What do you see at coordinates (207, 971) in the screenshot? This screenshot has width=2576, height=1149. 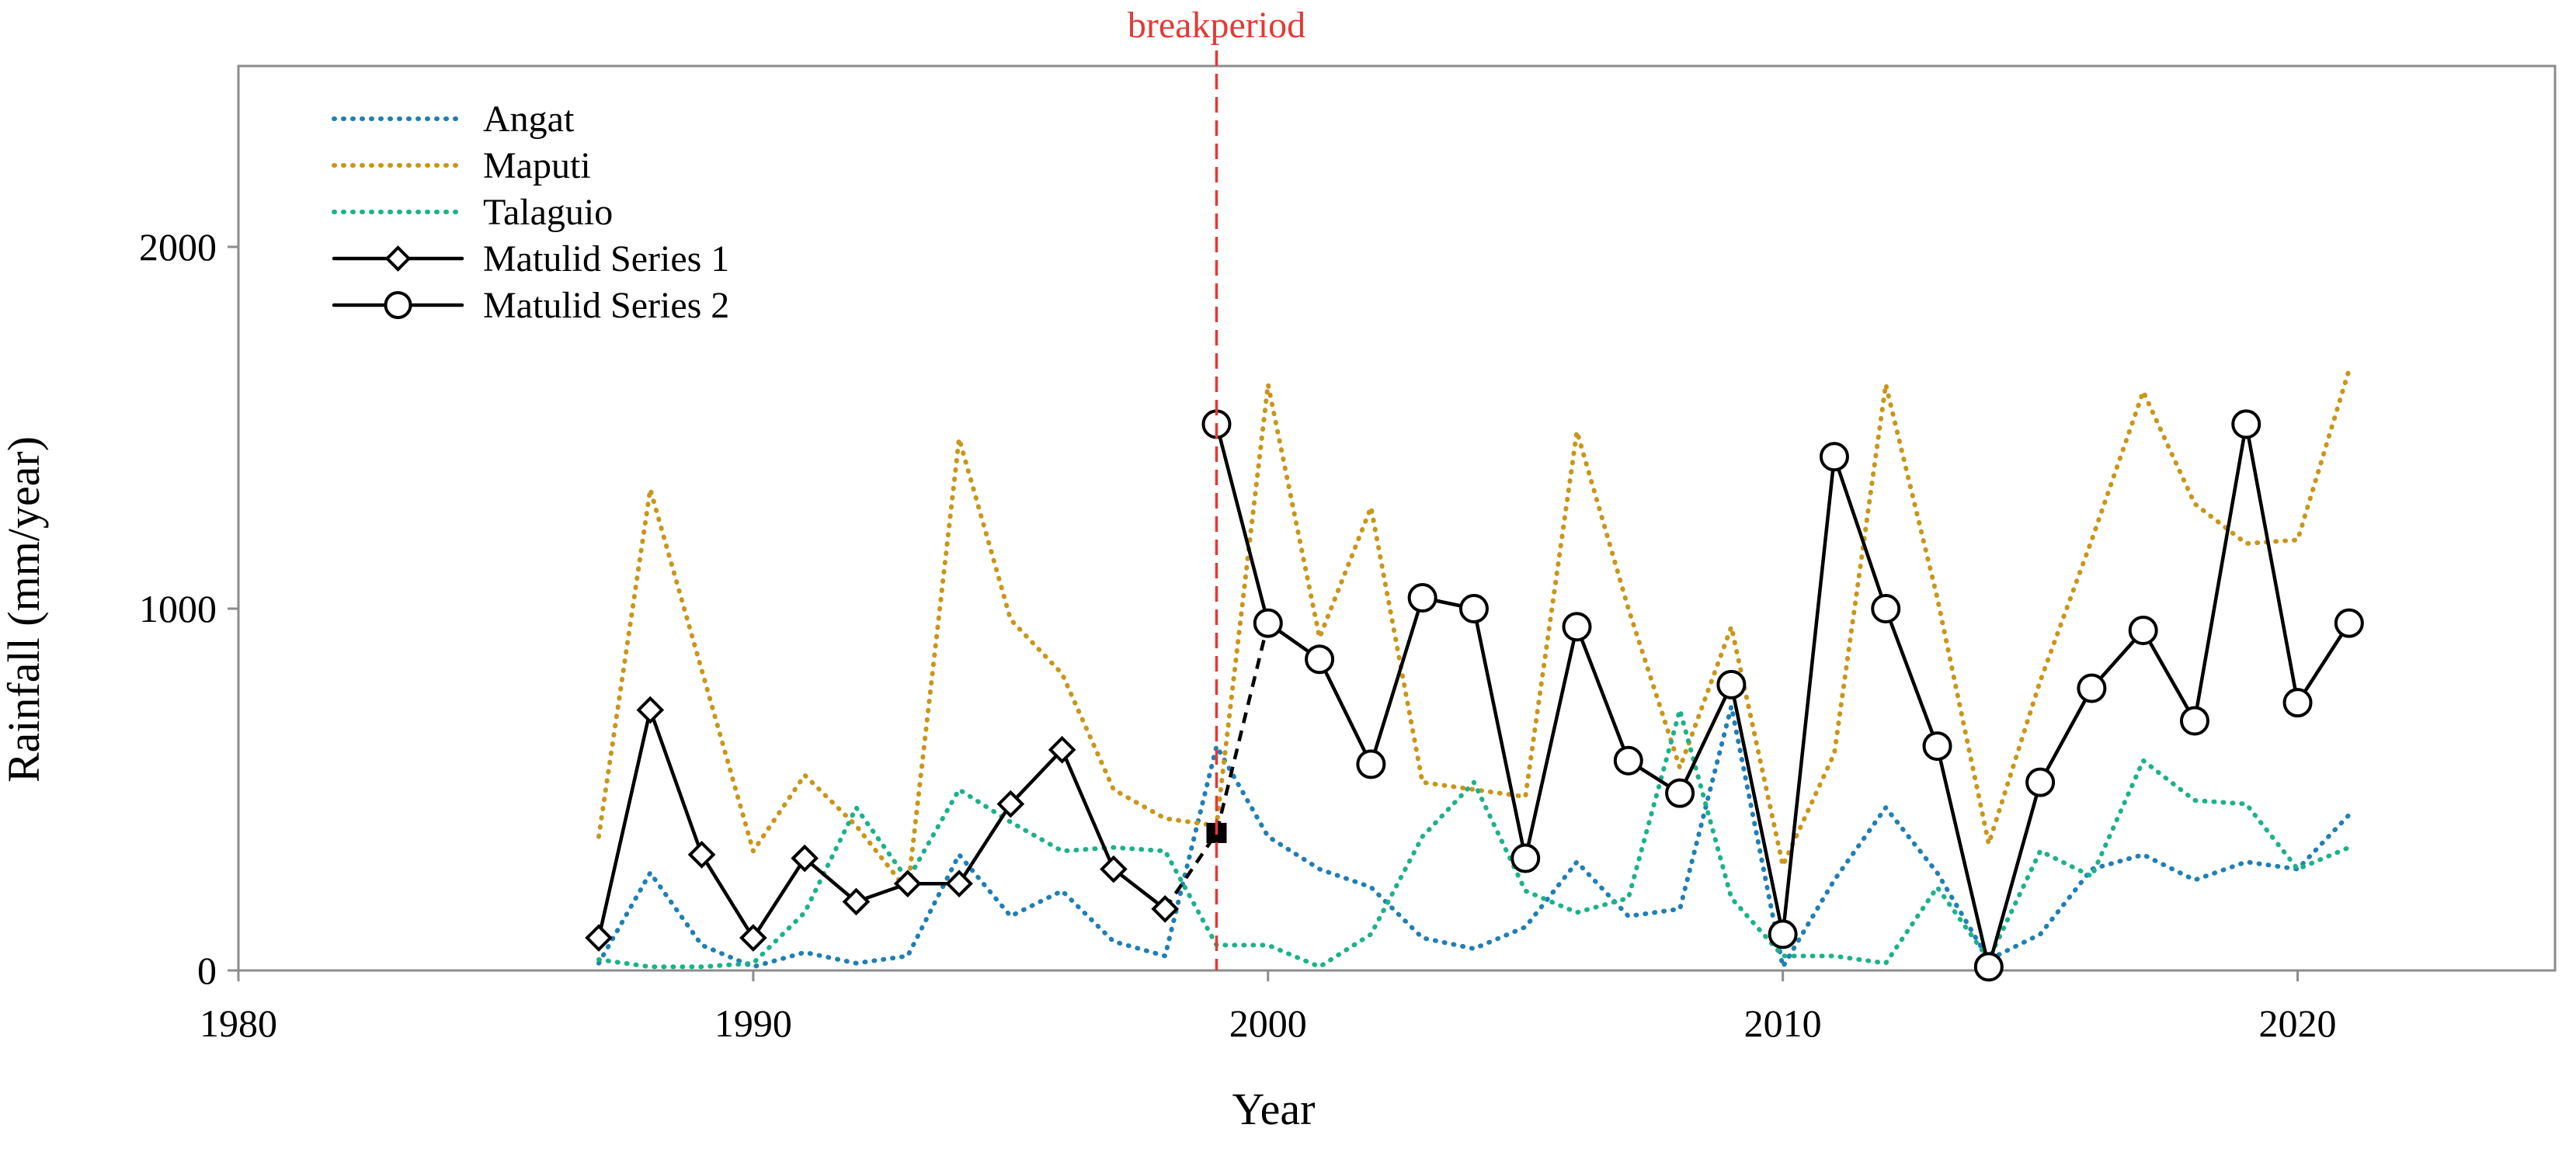 I see `y-tick-label: 0` at bounding box center [207, 971].